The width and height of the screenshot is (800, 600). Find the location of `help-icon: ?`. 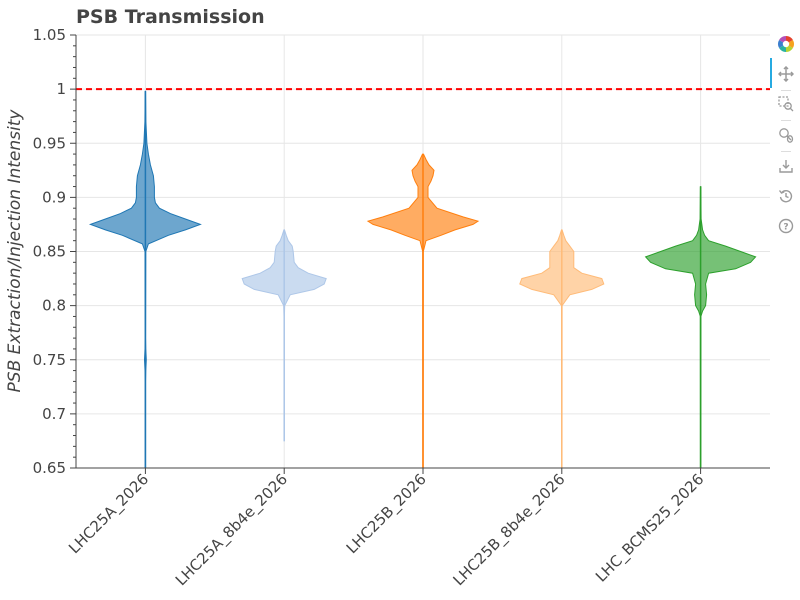

help-icon: ? is located at coordinates (786, 226).